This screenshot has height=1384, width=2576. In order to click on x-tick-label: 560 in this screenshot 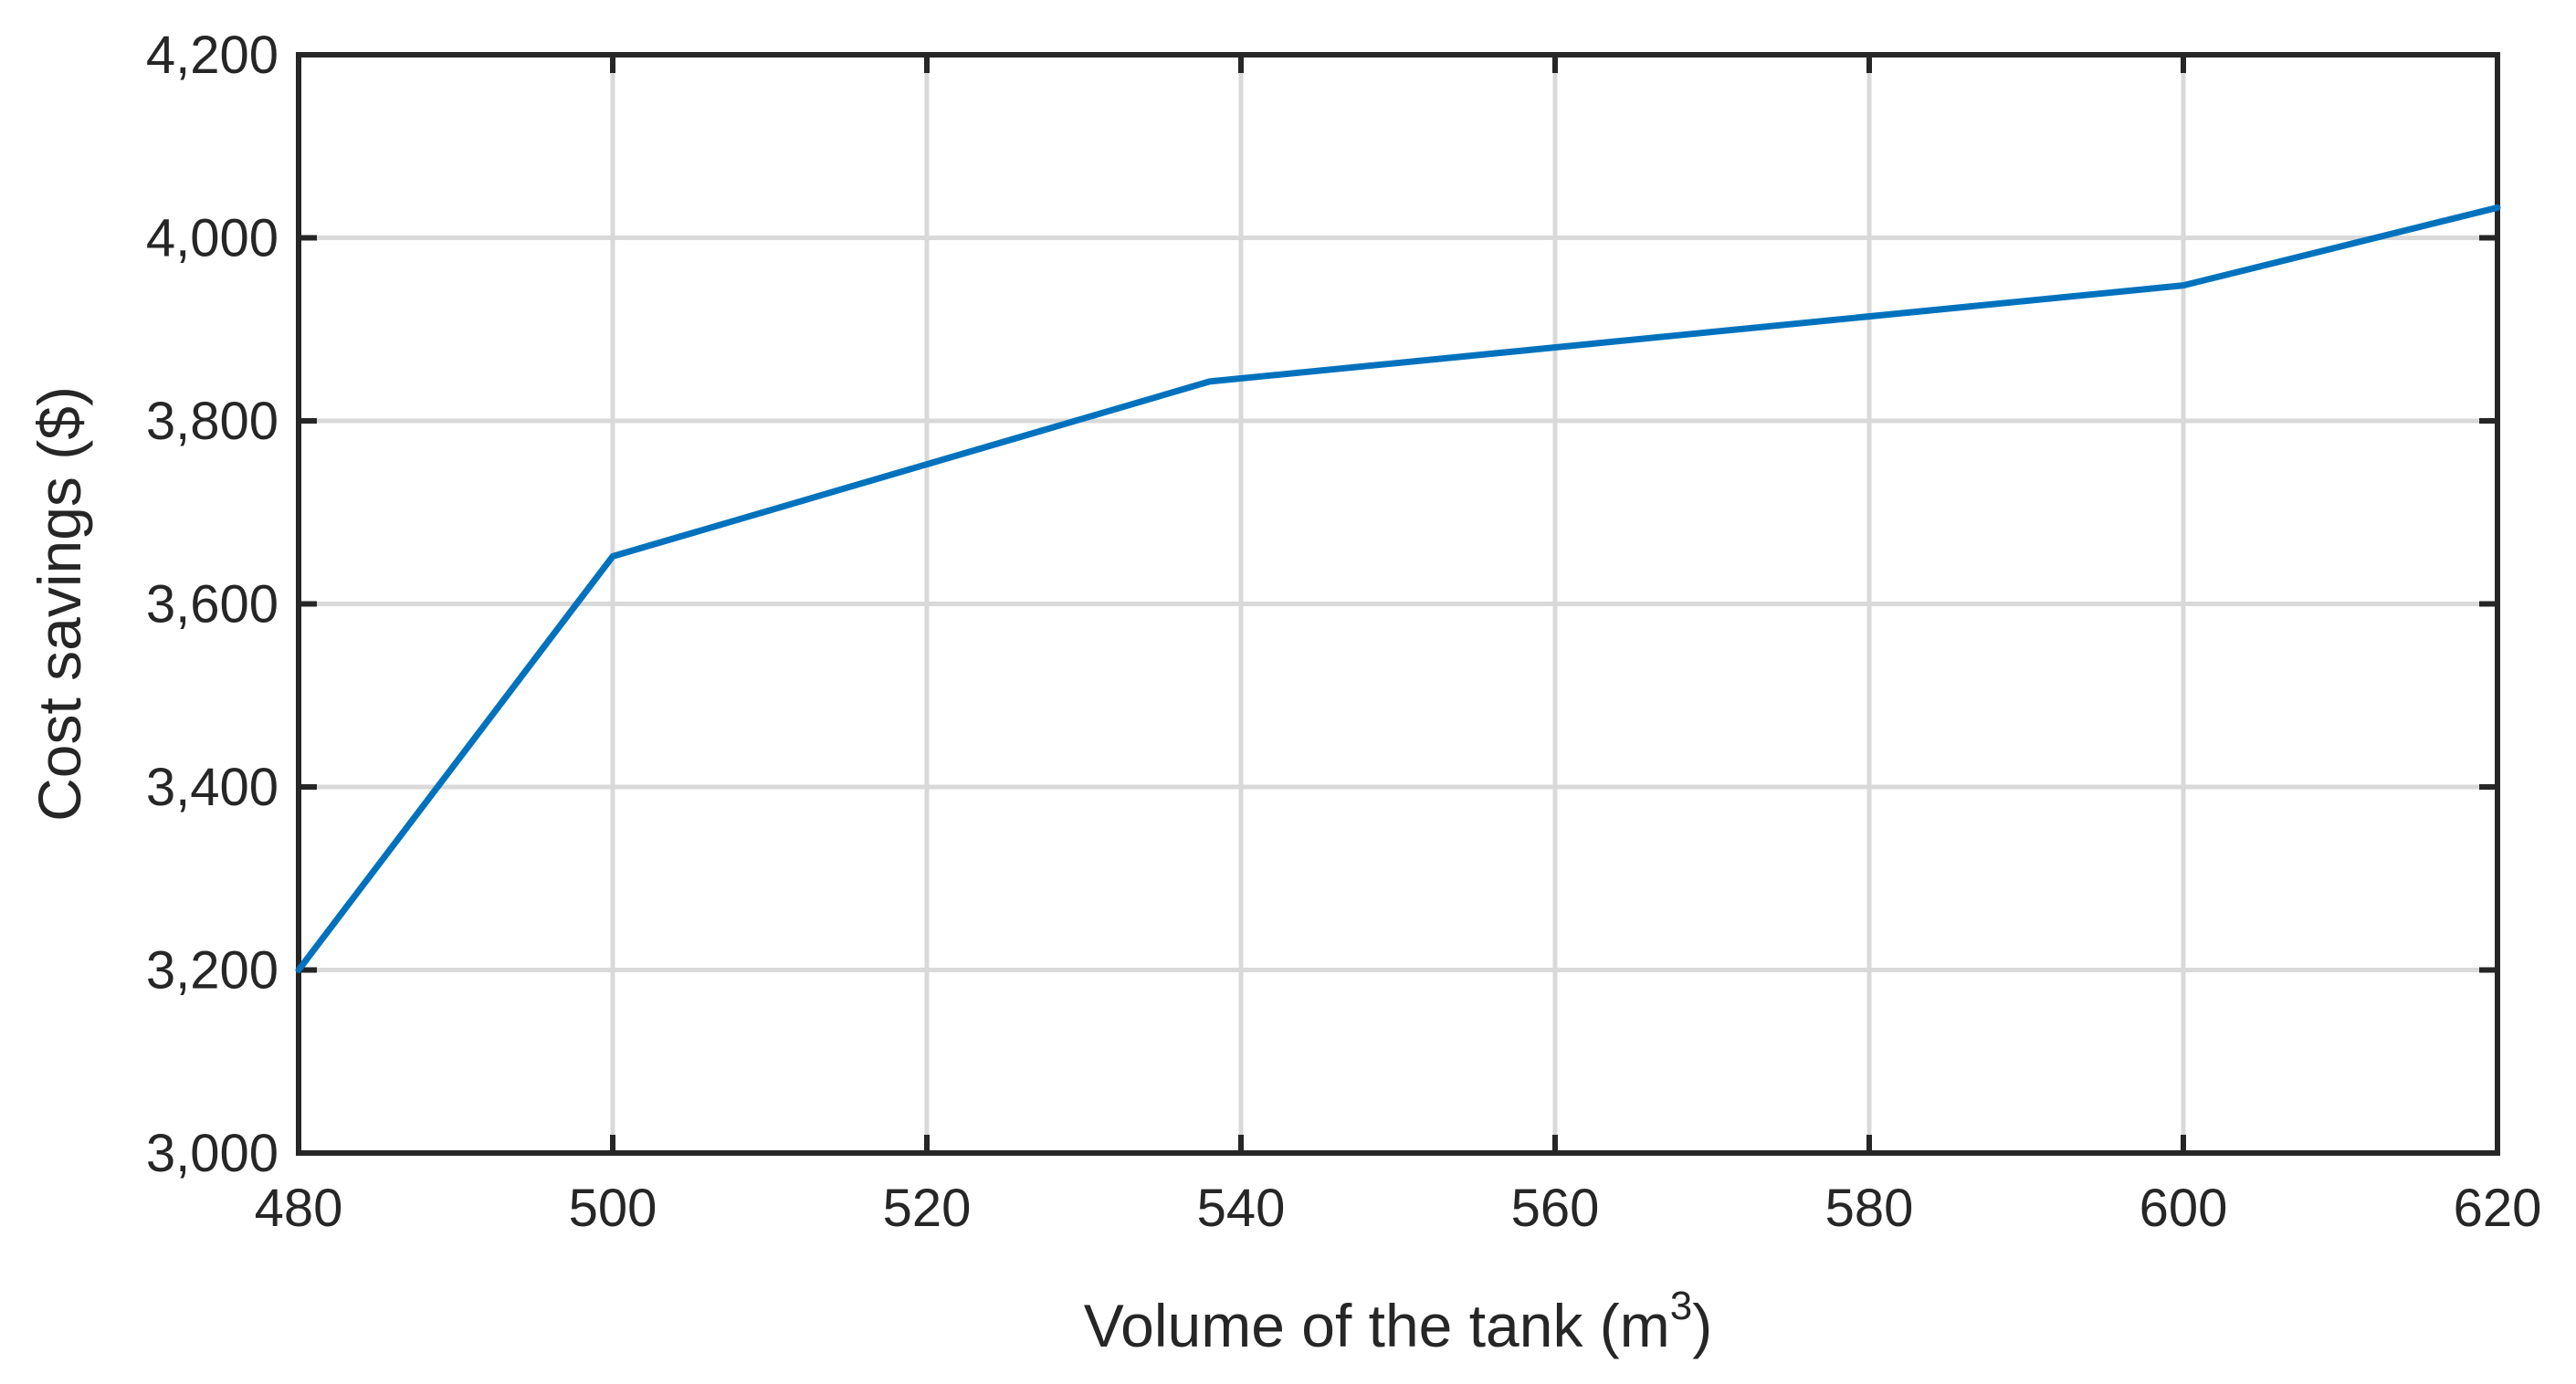, I will do `click(1555, 1208)`.